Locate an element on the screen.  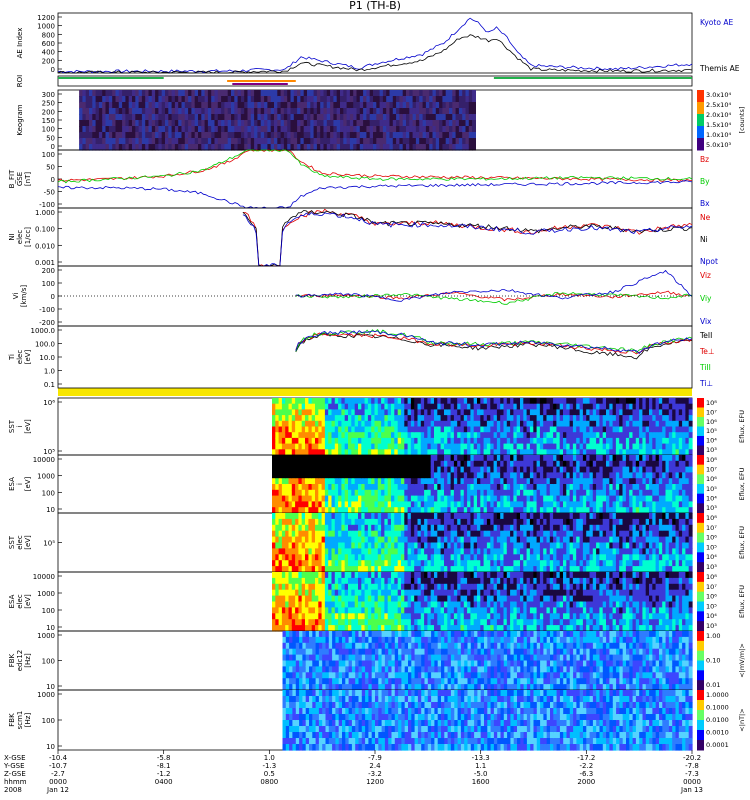
series-line is located at coordinates (494, 346).